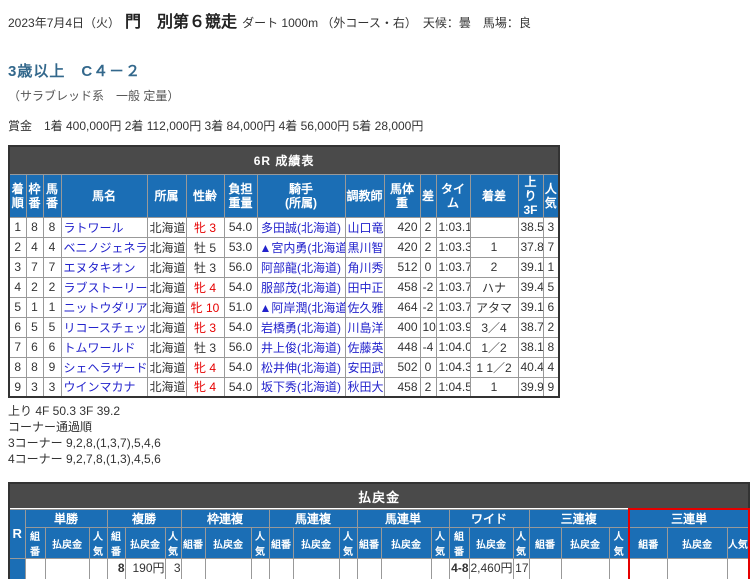  What do you see at coordinates (551, 367) in the screenshot?
I see `results-cell-pop: 4` at bounding box center [551, 367].